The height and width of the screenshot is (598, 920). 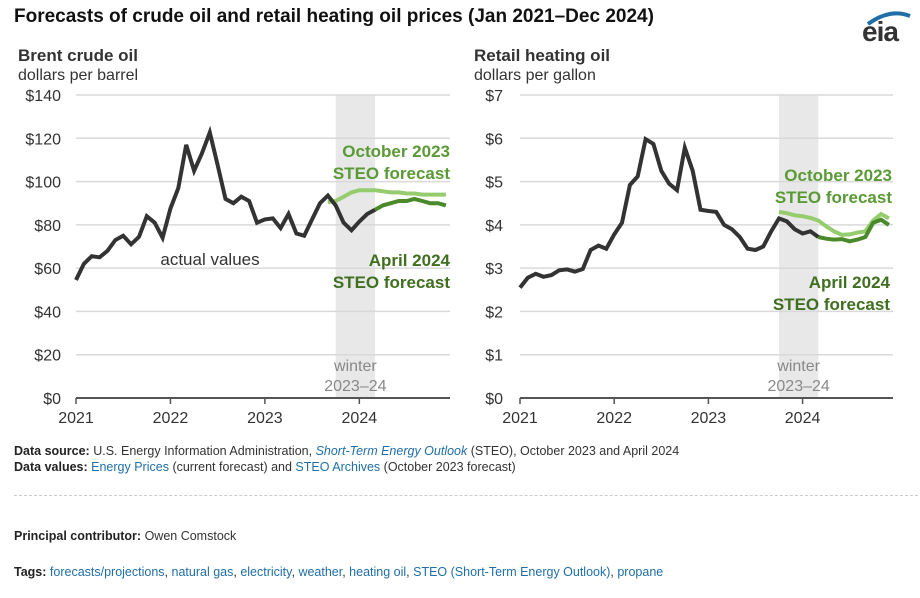 I want to click on eia-logo: eia, so click(x=887, y=28).